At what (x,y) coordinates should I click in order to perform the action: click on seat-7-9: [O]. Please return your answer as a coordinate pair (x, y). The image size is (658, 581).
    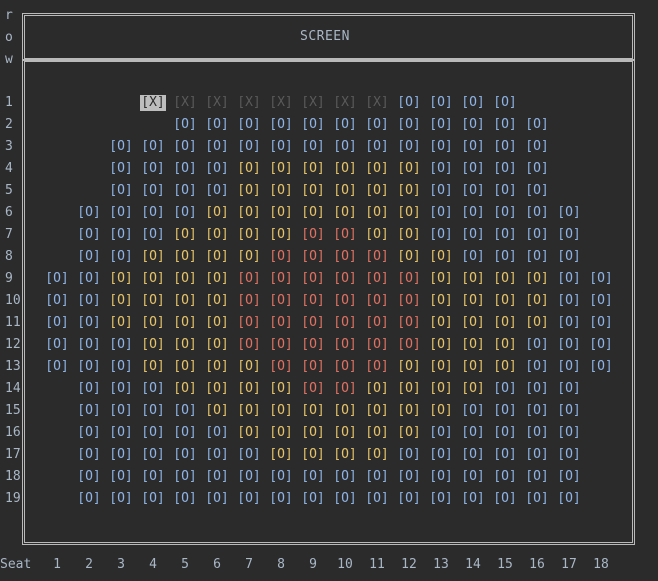
    Looking at the image, I should click on (313, 234).